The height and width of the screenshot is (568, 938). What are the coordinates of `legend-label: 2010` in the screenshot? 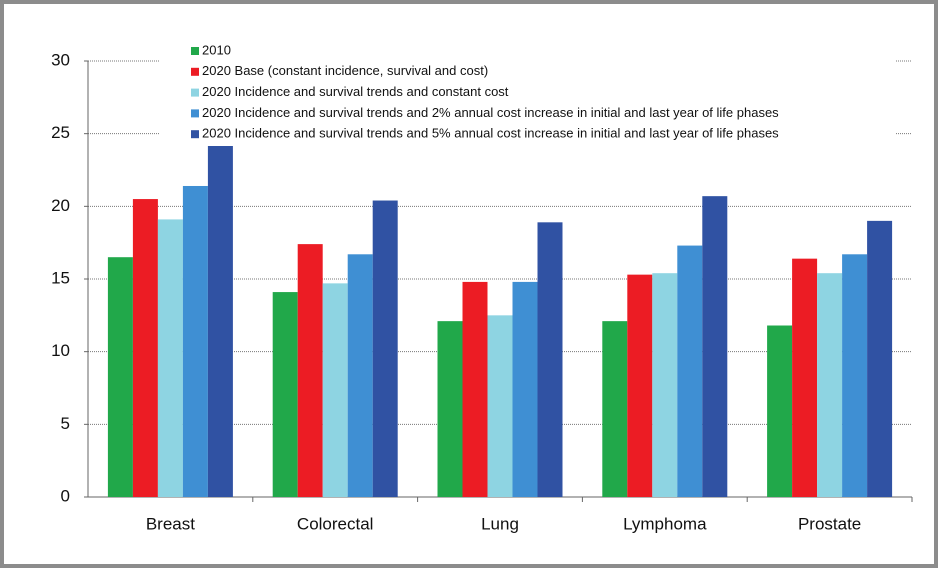 It's located at (216, 49).